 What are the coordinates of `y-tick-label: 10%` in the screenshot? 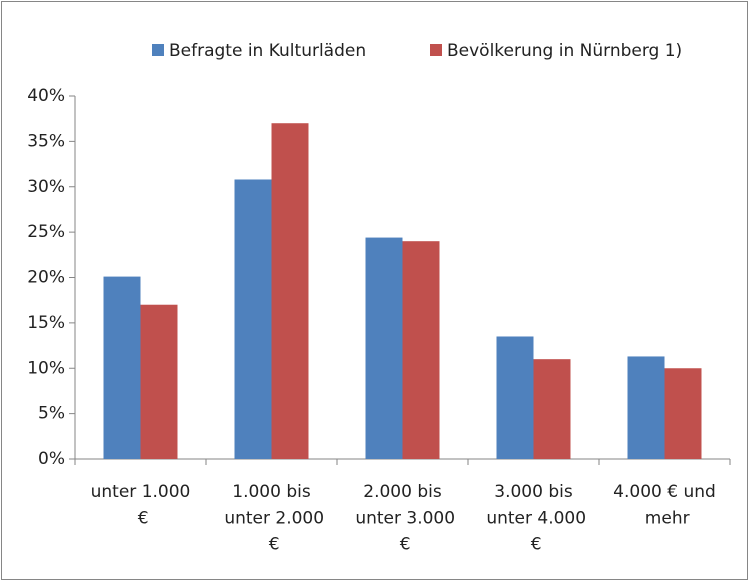 It's located at (46, 368).